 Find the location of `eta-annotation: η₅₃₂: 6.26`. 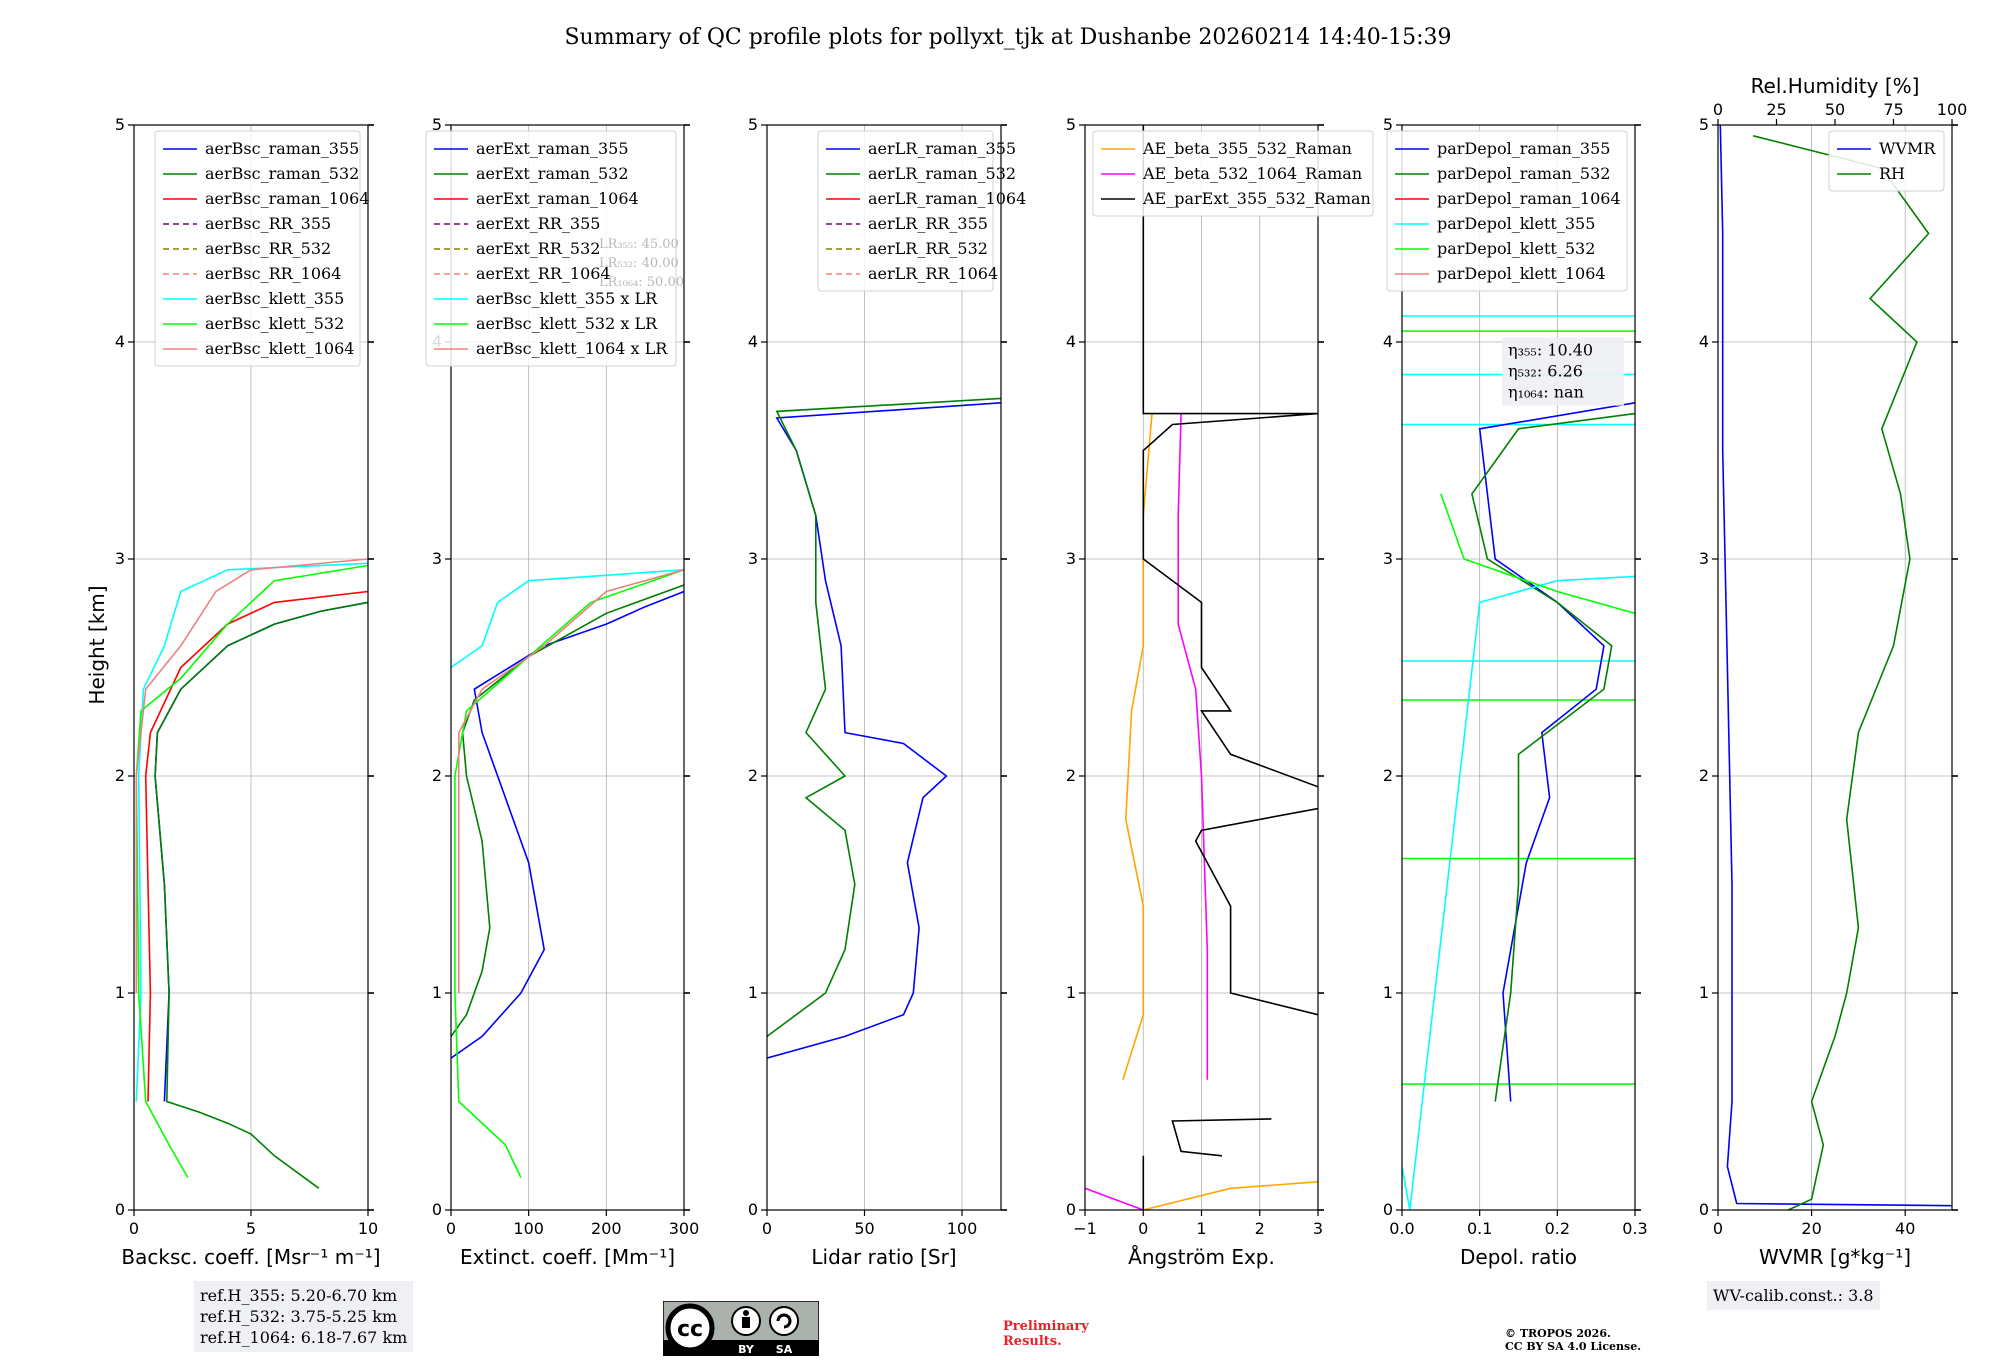

eta-annotation: η₅₃₂: 6.26 is located at coordinates (1545, 371).